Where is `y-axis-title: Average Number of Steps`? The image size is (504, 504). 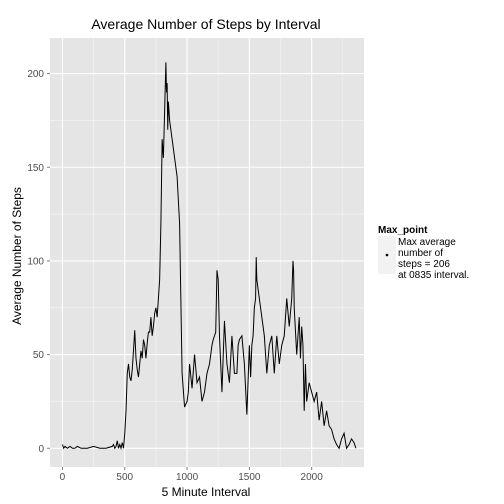 y-axis-title: Average Number of Steps is located at coordinates (17, 256).